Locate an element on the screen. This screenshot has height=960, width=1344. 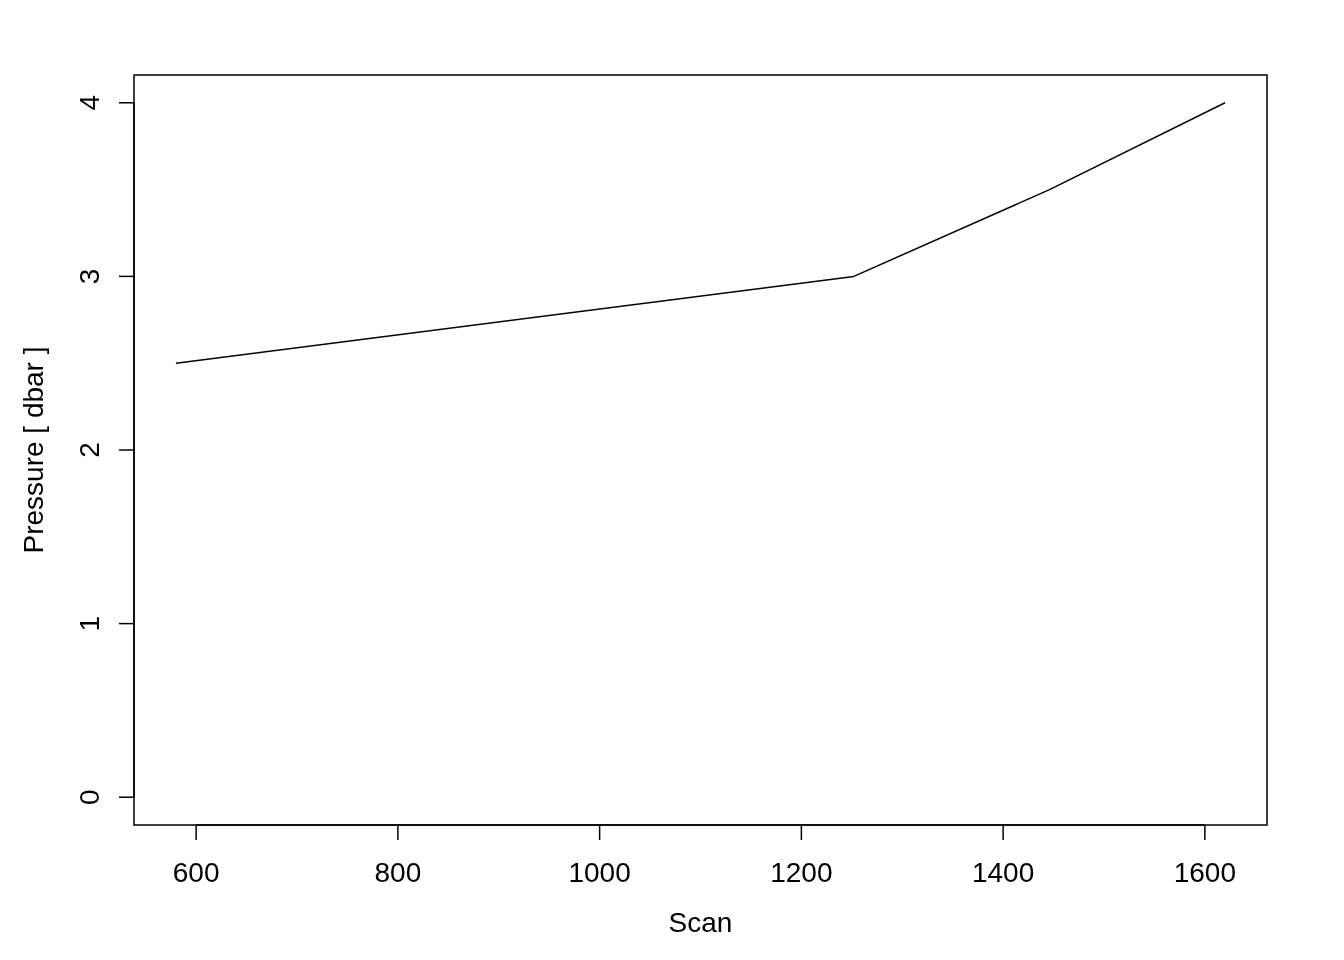
y-axis-title: Pressure [ dbar ] is located at coordinates (33, 450).